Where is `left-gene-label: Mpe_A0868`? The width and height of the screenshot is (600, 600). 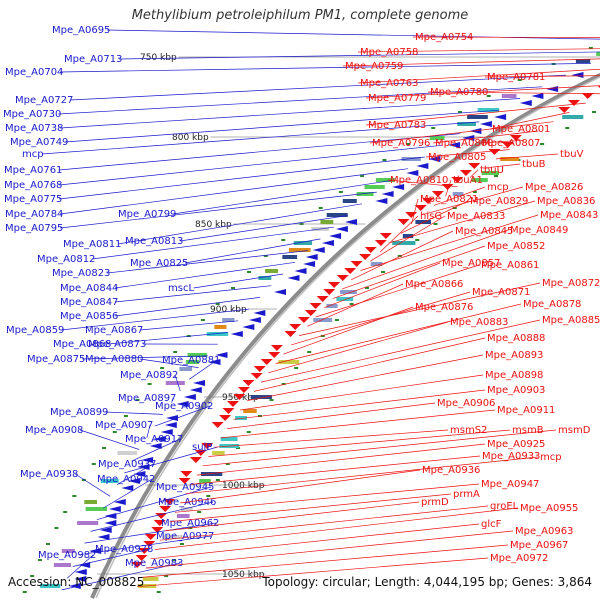 left-gene-label: Mpe_A0868 is located at coordinates (82, 344).